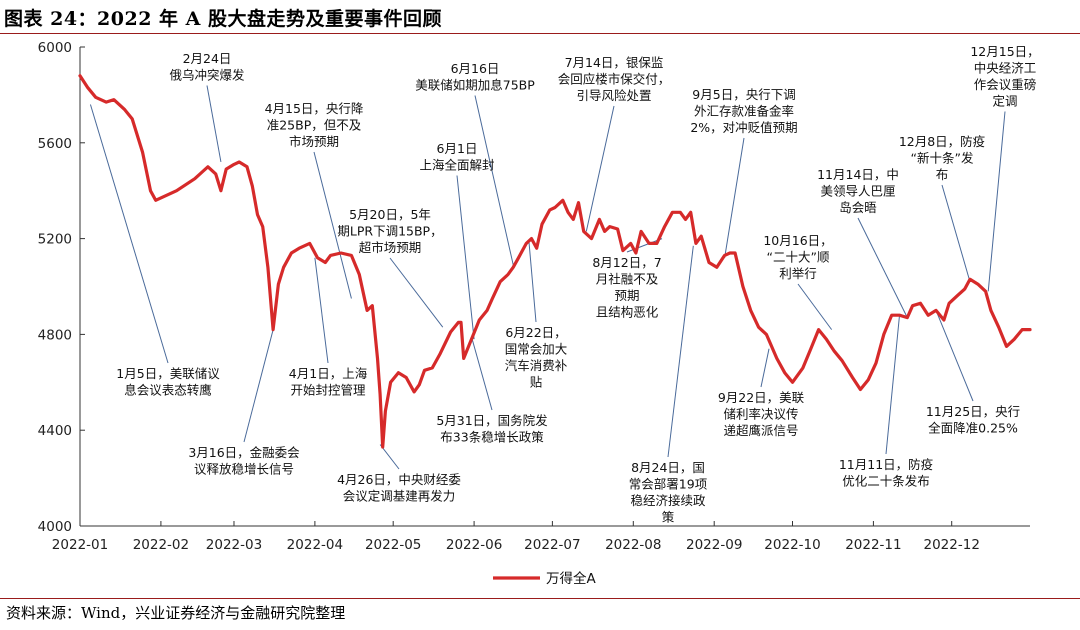  I want to click on annotation-text-line: 6月22日，, so click(535, 332).